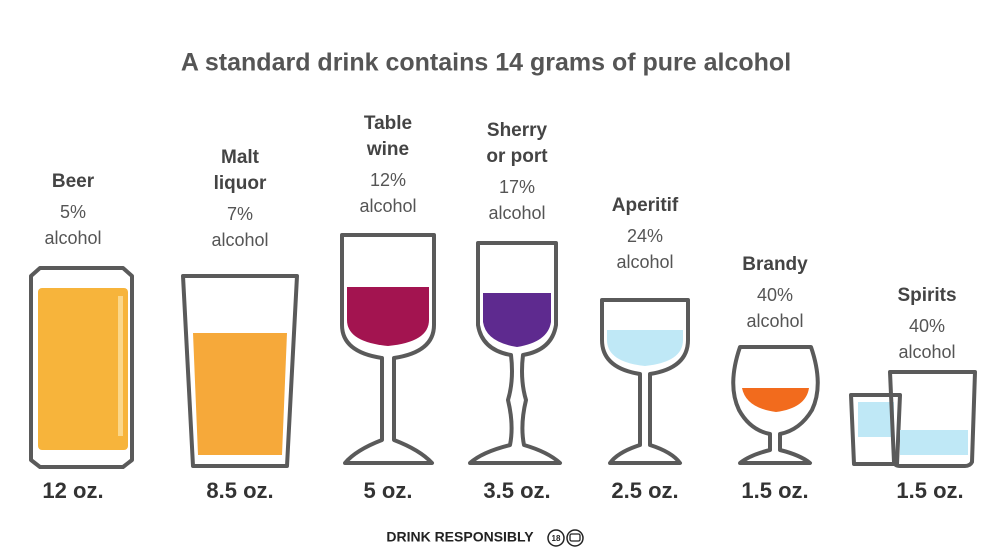 This screenshot has height=560, width=1000. Describe the element at coordinates (240, 214) in the screenshot. I see `drink-abv: 7%` at that location.